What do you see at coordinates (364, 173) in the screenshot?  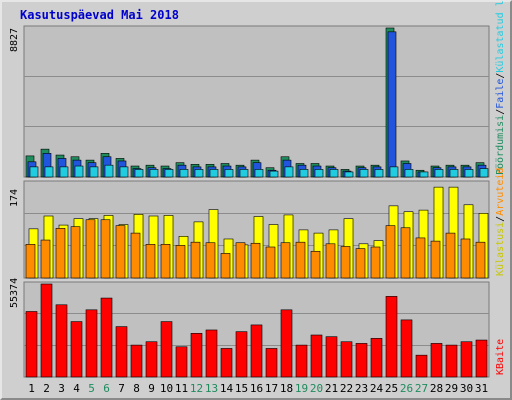 I see `top-bar-külastatud-lehti-day-23` at bounding box center [364, 173].